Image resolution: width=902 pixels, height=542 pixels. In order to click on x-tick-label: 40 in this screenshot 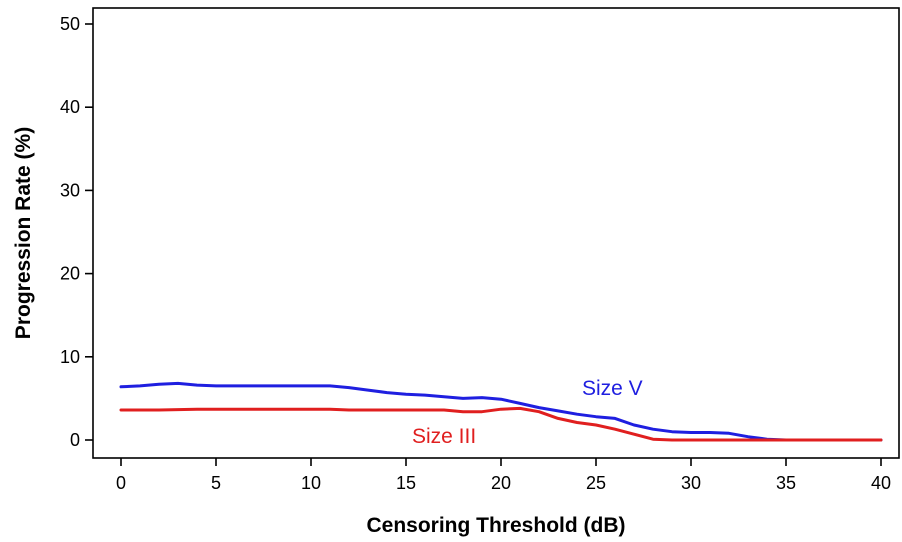, I will do `click(881, 483)`.